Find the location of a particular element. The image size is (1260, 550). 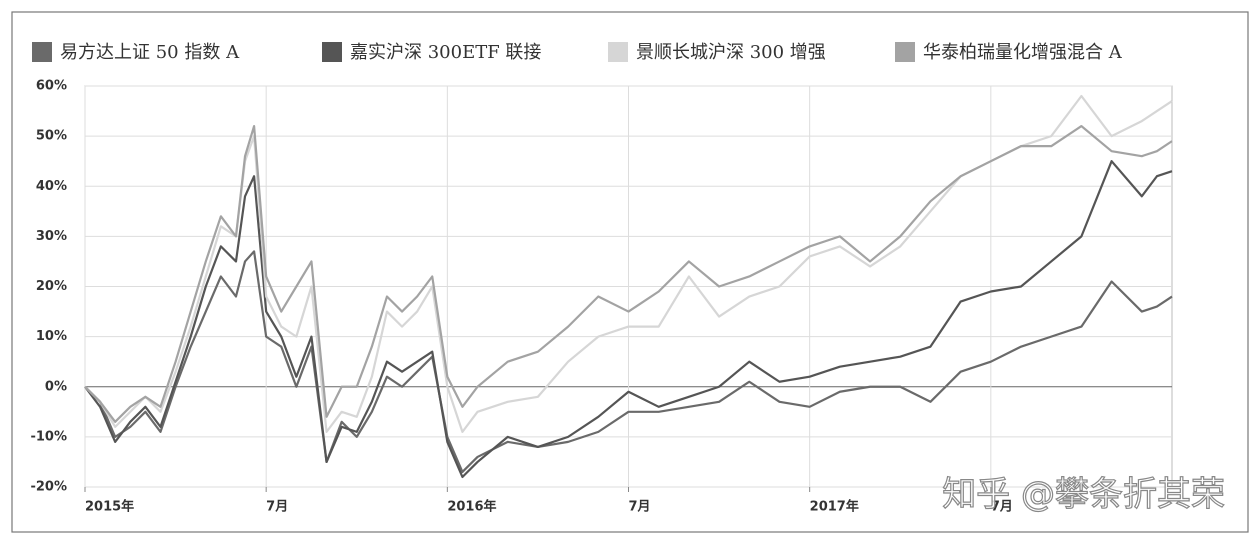

y-tick-label: 40% is located at coordinates (51, 186).